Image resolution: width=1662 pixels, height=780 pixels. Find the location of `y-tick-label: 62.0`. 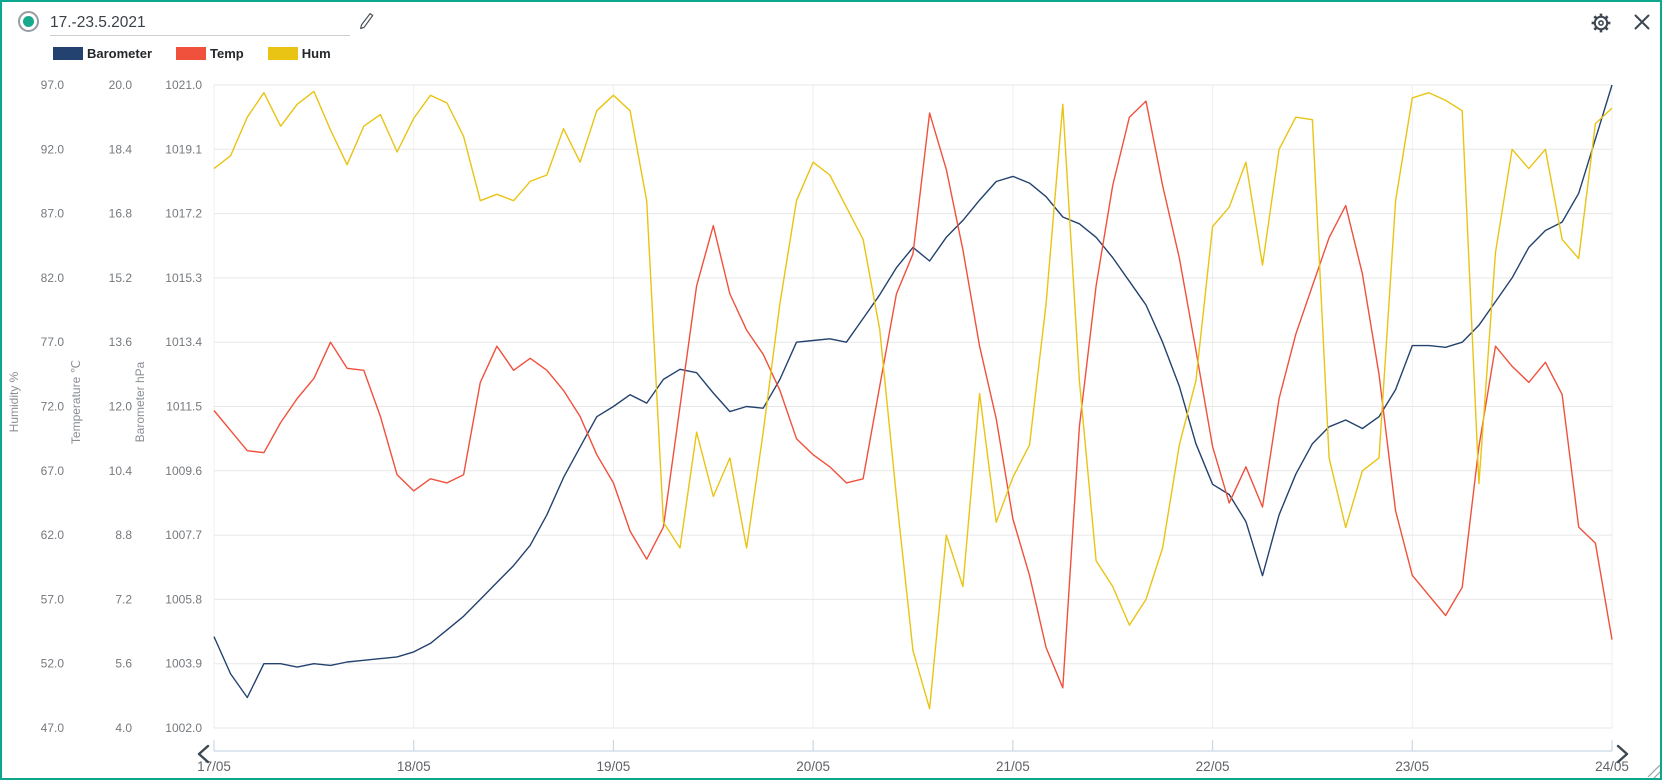

y-tick-label: 62.0 is located at coordinates (53, 535).